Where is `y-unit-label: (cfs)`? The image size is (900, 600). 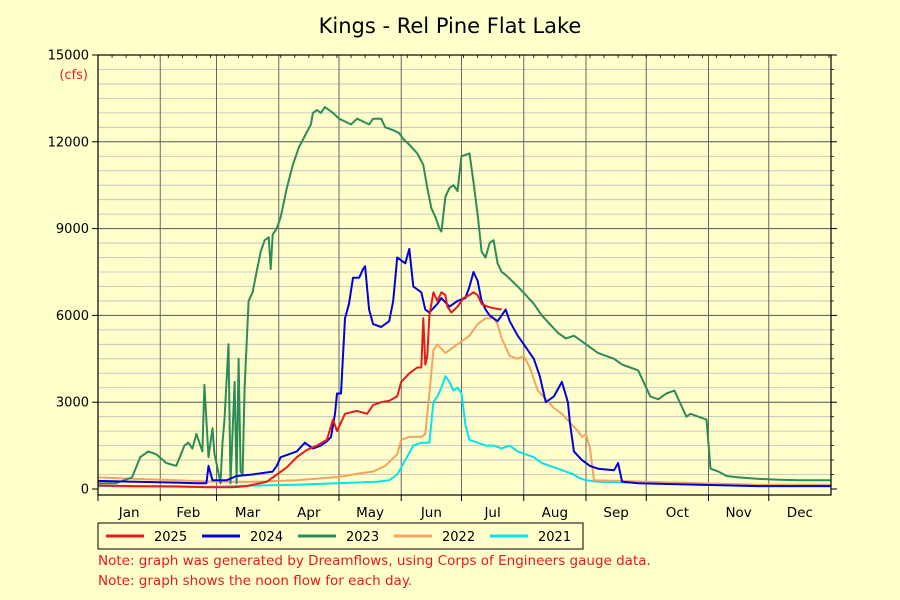 y-unit-label: (cfs) is located at coordinates (73, 75).